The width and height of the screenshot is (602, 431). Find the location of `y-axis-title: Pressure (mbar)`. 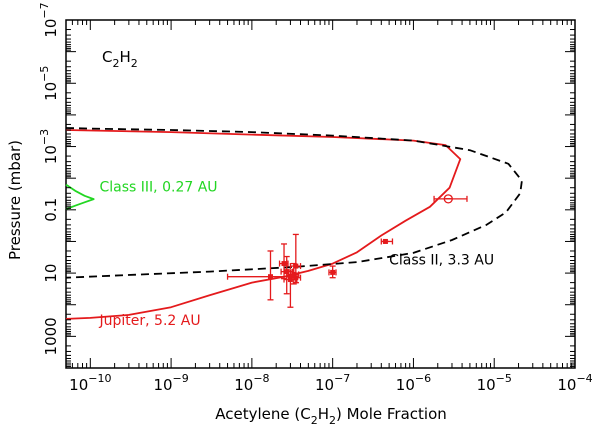

y-axis-title: Pressure (mbar) is located at coordinates (15, 200).